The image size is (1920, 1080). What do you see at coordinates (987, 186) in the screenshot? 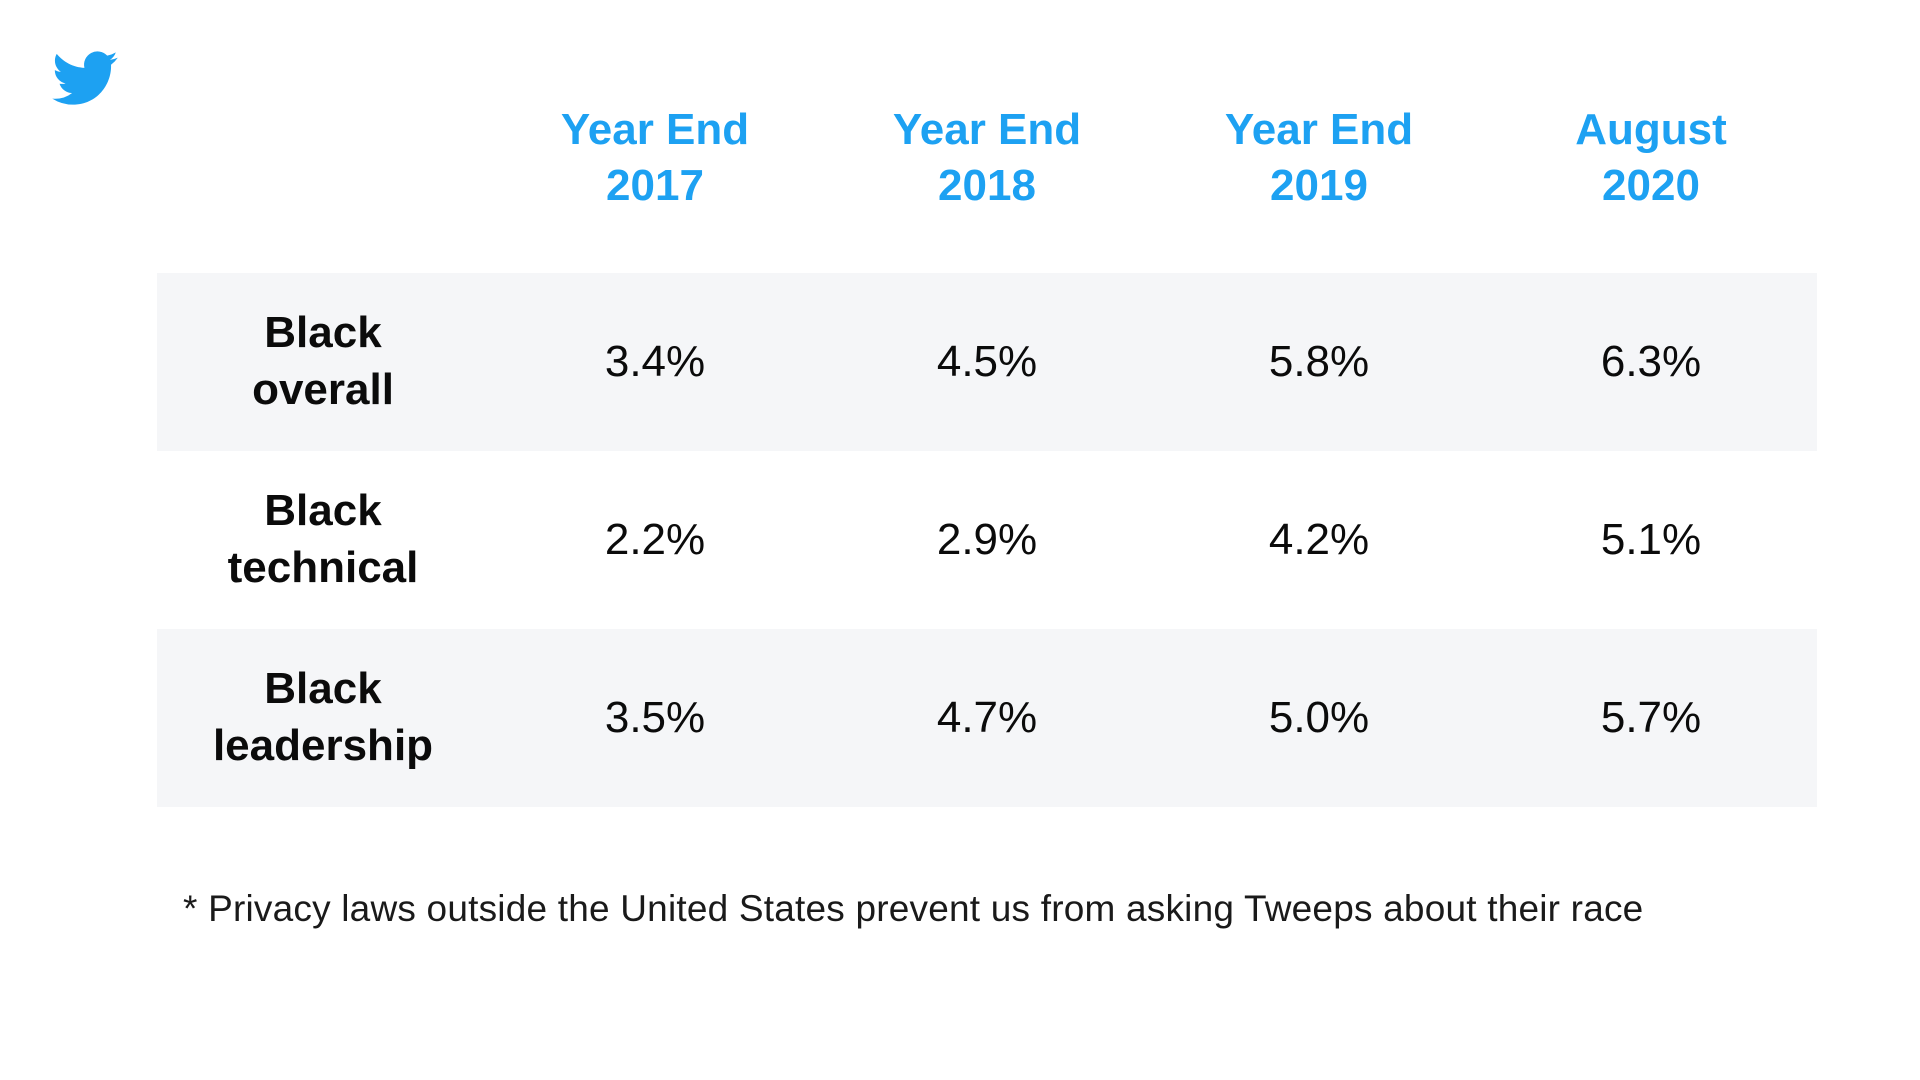
I see `column-header-line2: 2018` at bounding box center [987, 186].